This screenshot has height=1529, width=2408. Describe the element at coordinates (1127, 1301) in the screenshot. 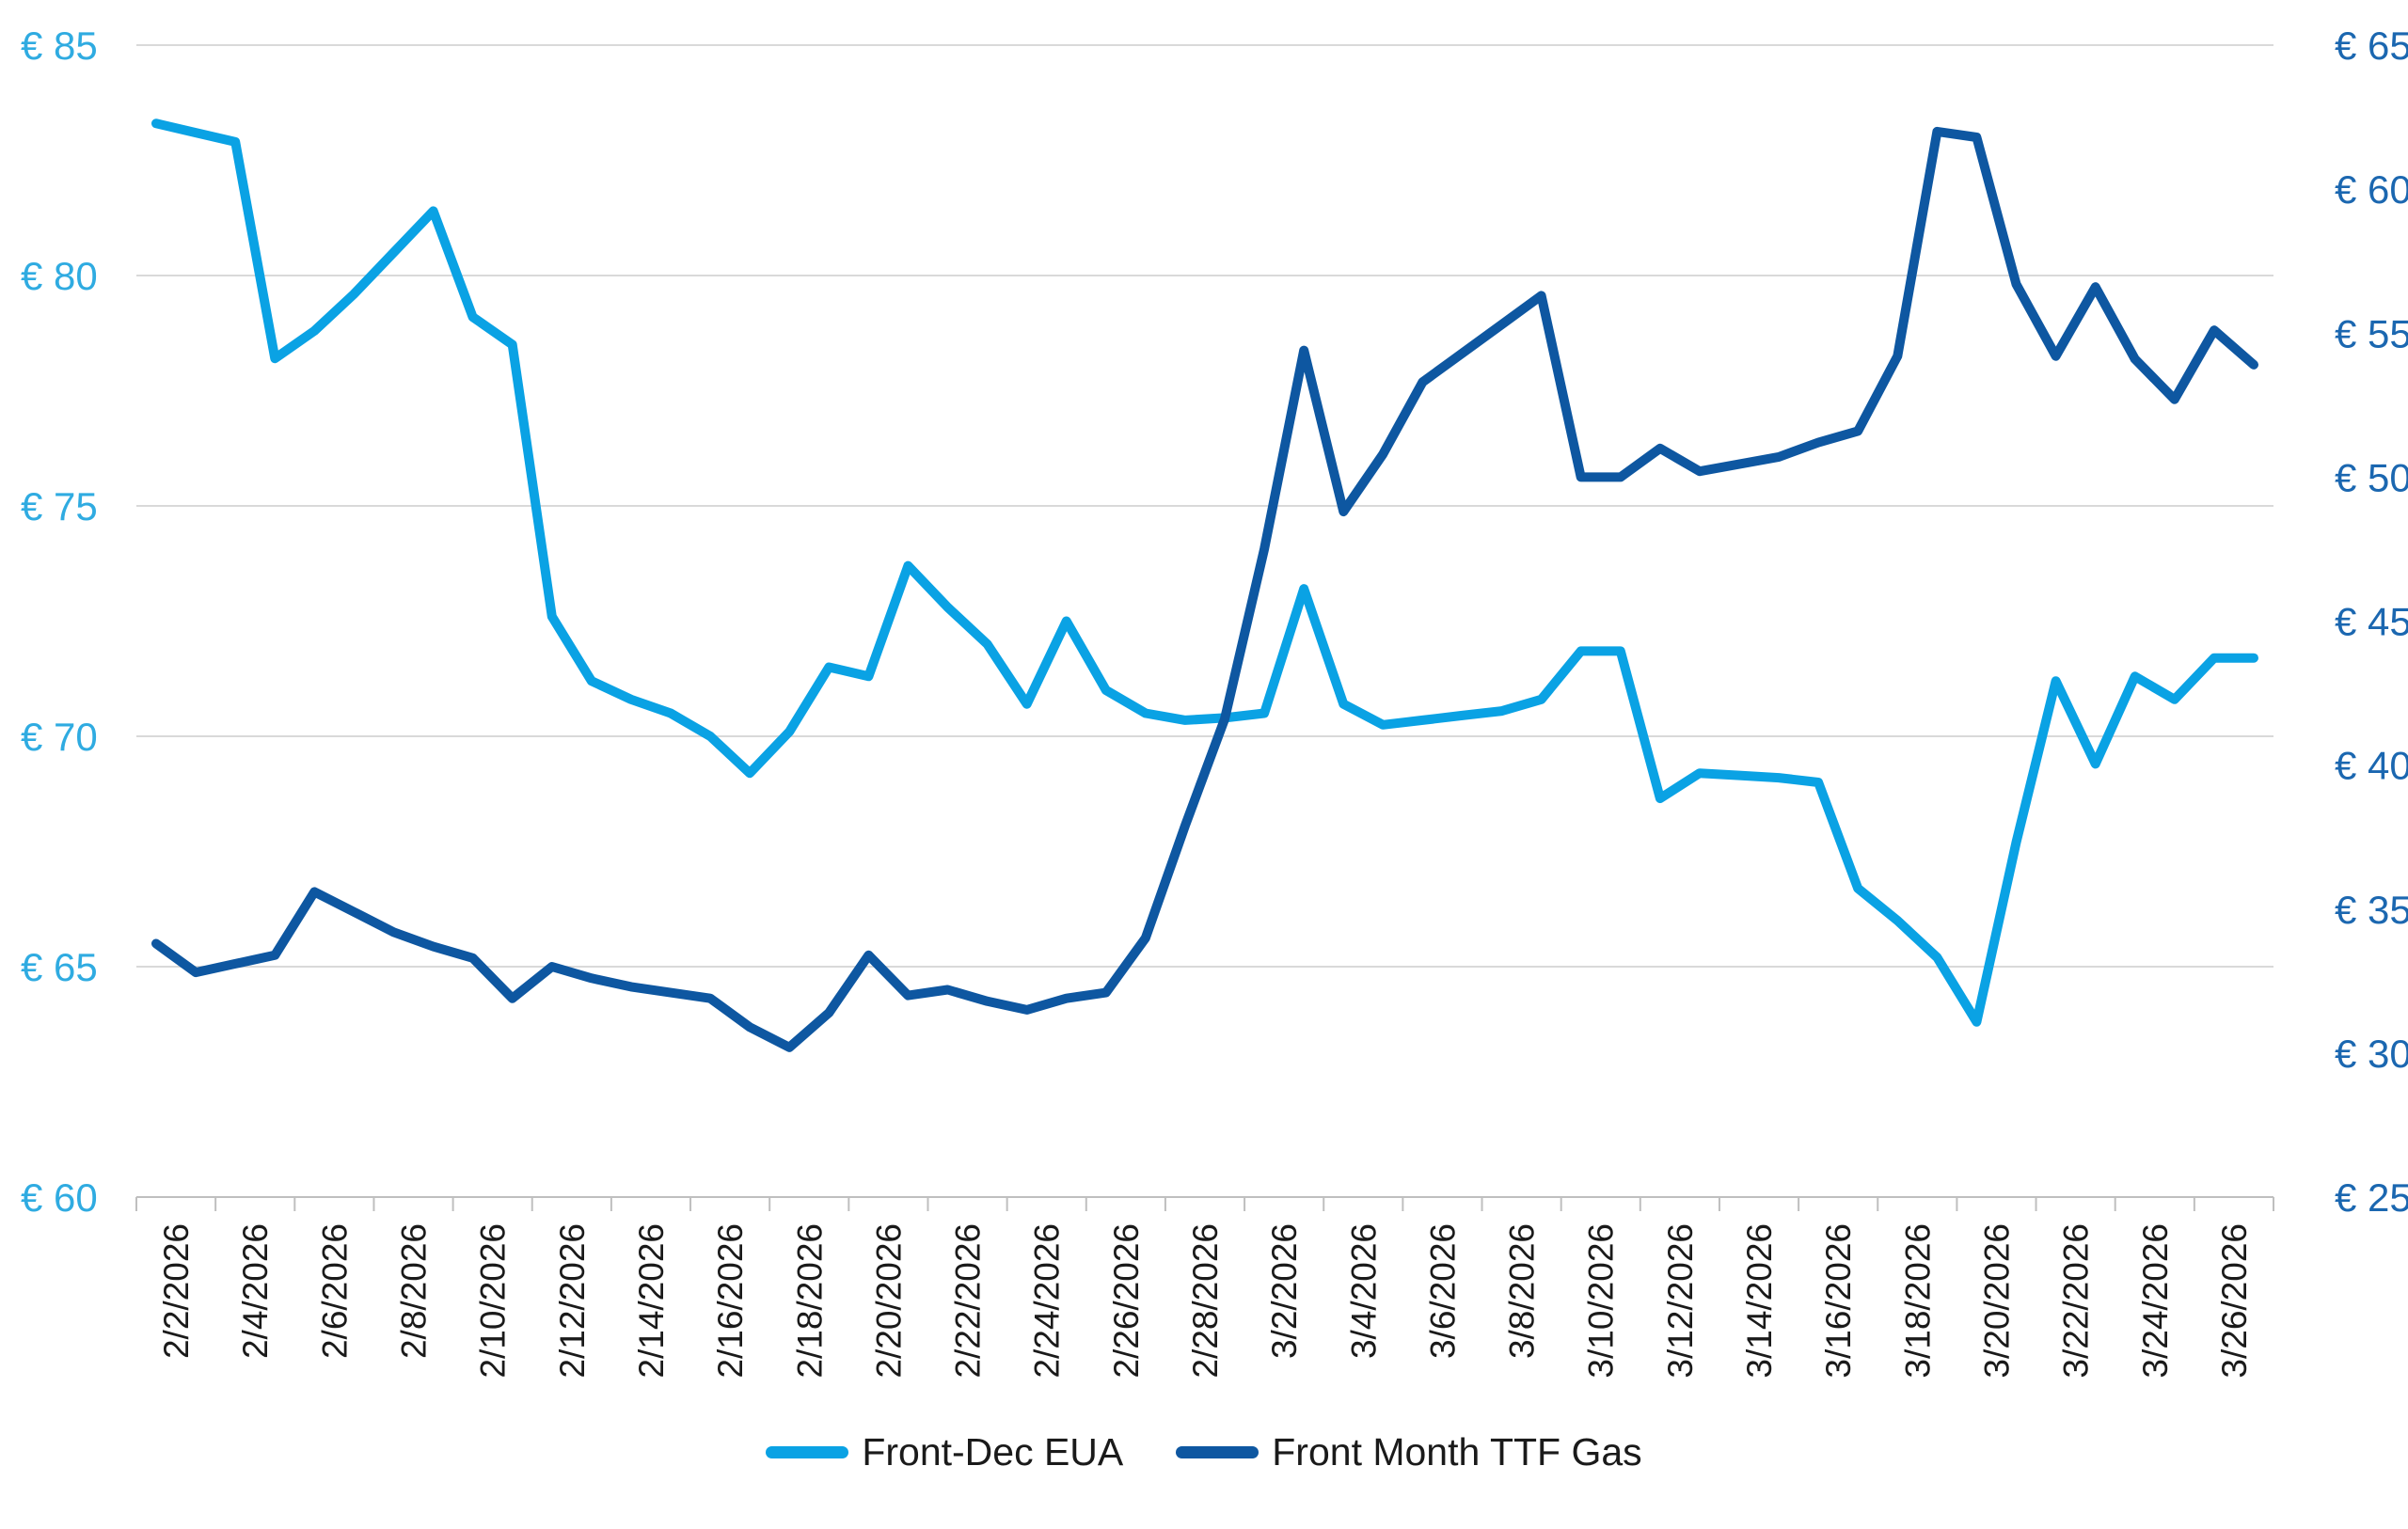

I see `x-axis-label-2/26/2026: 2/26/2026` at that location.